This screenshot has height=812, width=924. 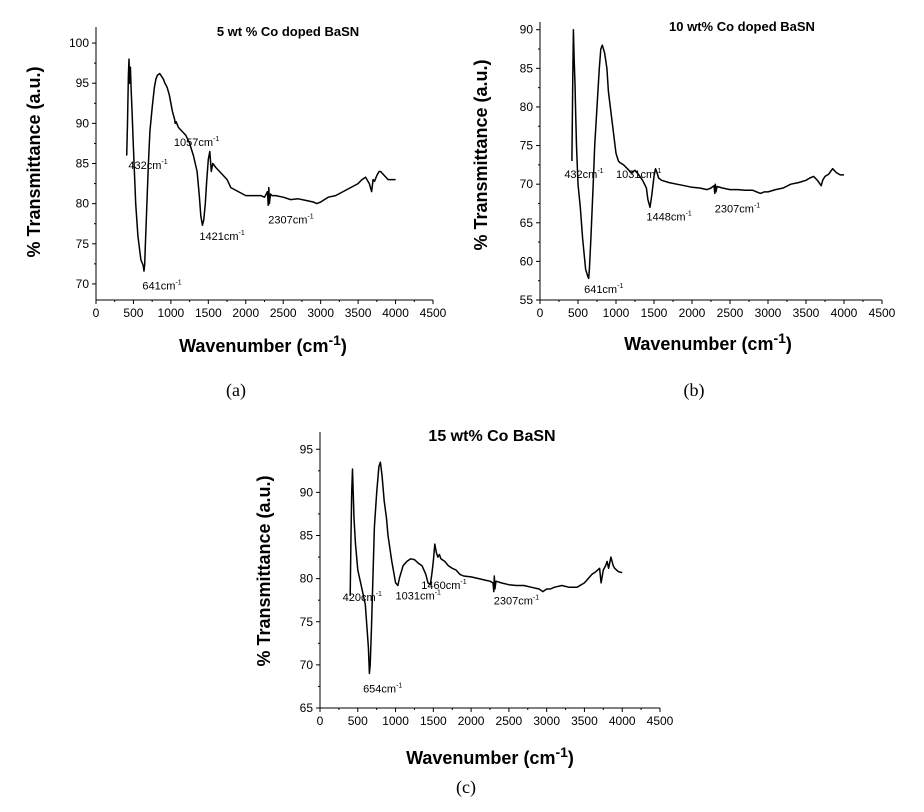 I want to click on peak-label: 1460cm-1, so click(x=443, y=585).